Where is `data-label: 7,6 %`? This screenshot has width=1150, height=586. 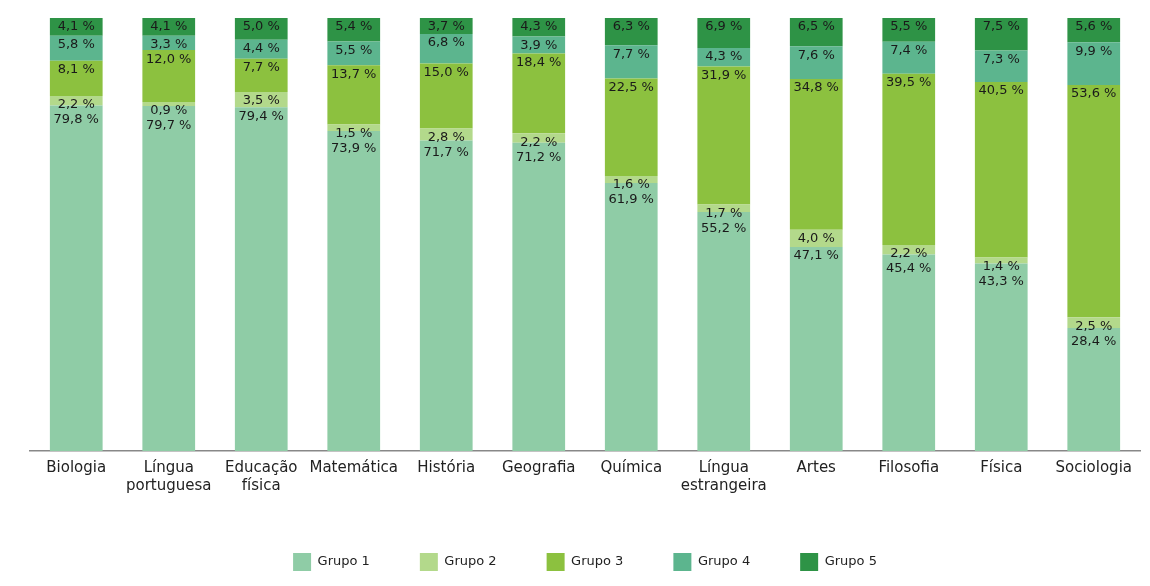 data-label: 7,6 % is located at coordinates (816, 54).